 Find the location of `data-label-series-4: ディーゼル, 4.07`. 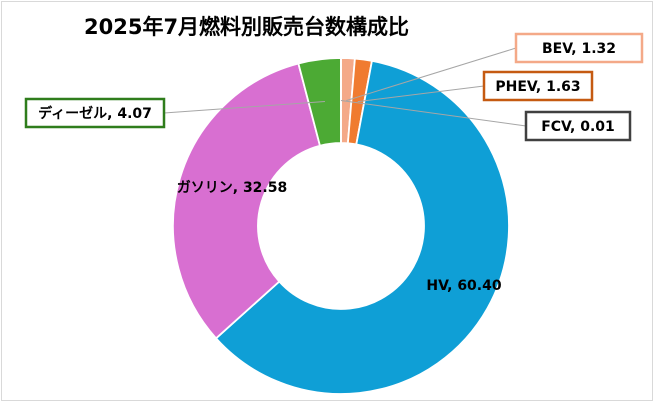

data-label-series-4: ディーゼル, 4.07 is located at coordinates (95, 113).